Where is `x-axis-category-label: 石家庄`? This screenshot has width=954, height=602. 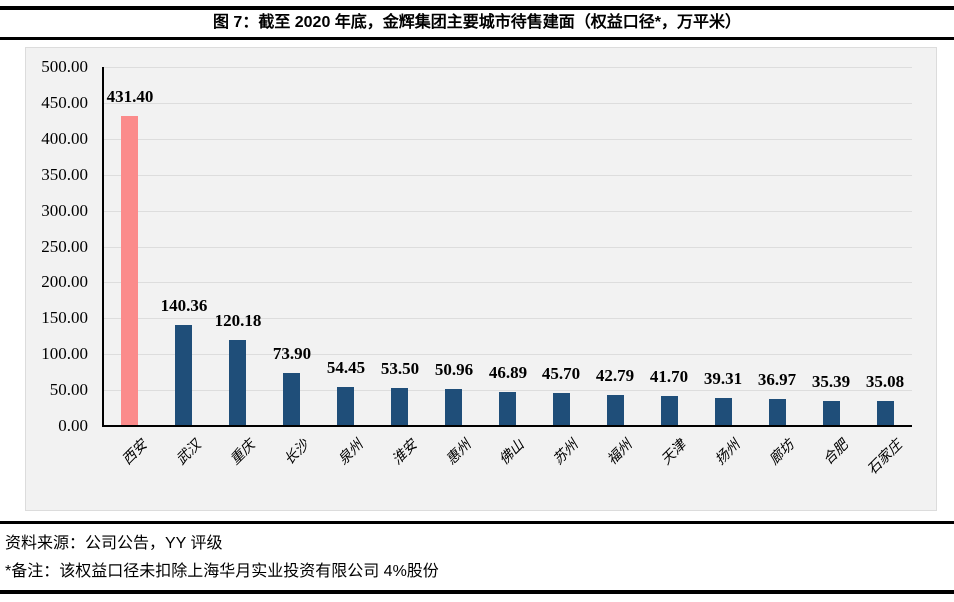
x-axis-category-label: 石家庄 is located at coordinates (885, 458).